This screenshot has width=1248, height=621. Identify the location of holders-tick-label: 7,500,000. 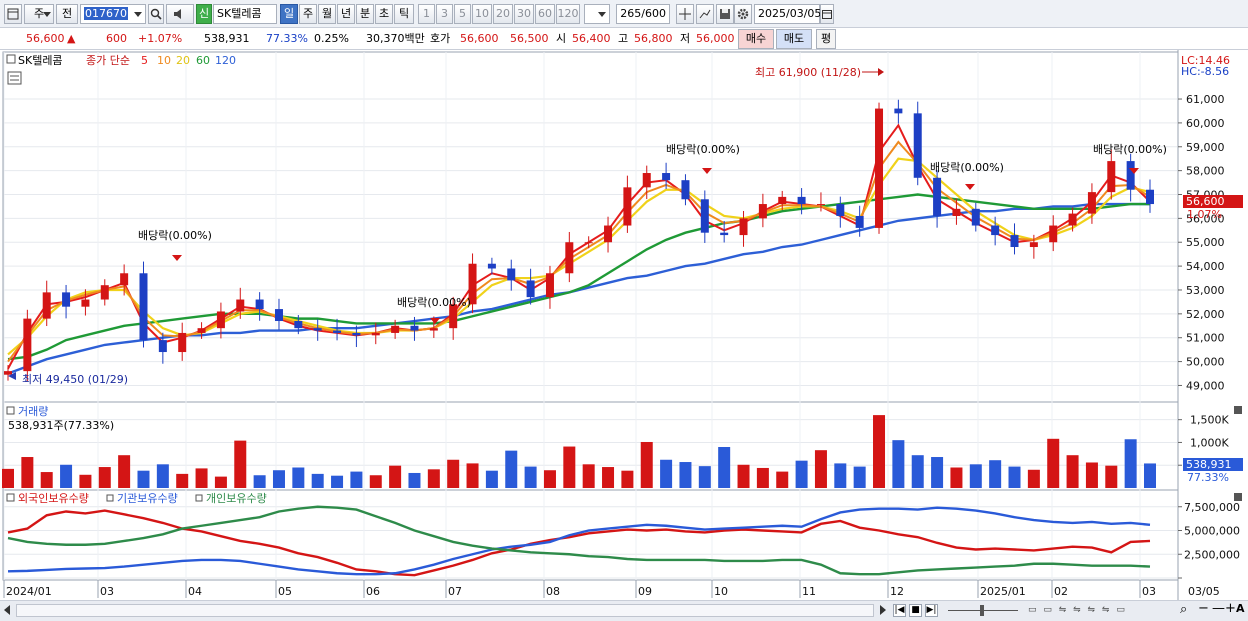
(1212, 507).